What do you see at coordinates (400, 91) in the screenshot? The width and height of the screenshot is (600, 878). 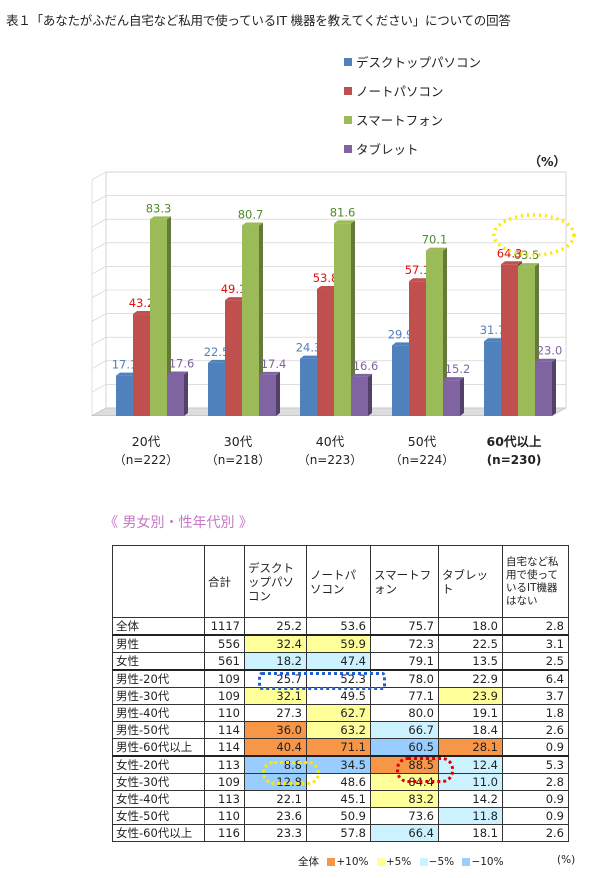 I see `legend-label: ノートパソコン` at bounding box center [400, 91].